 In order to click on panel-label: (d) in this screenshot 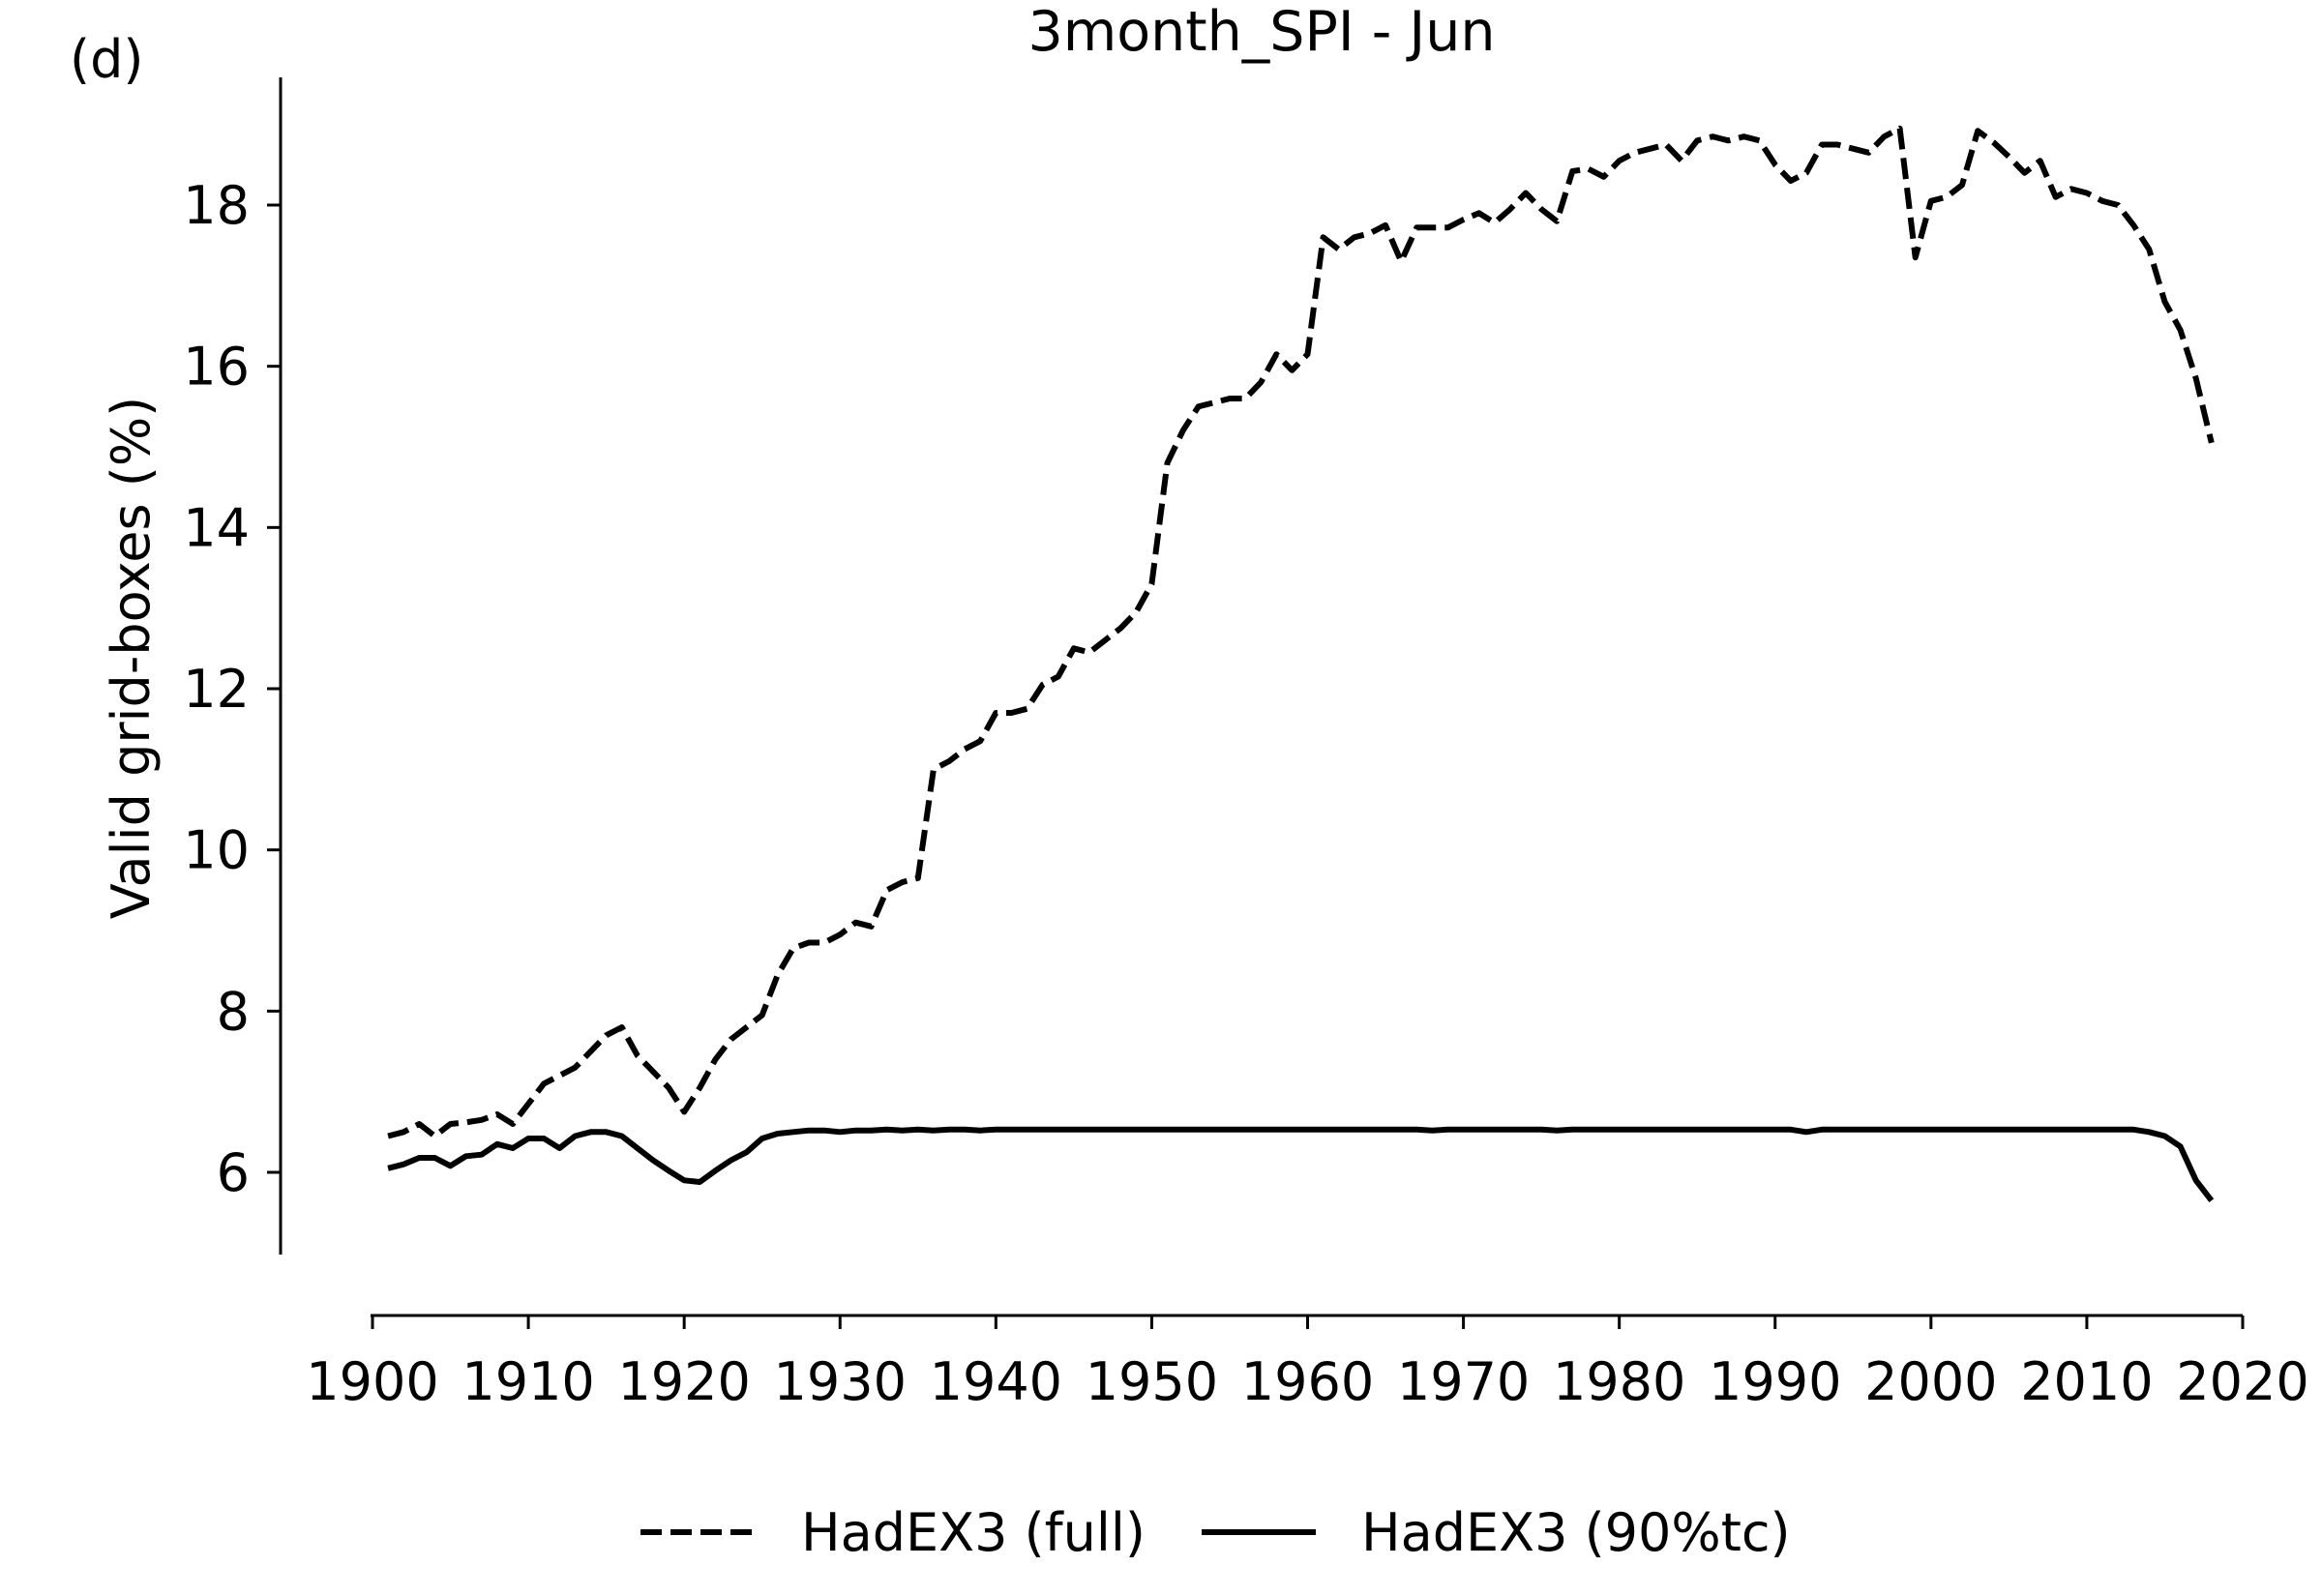, I will do `click(106, 59)`.